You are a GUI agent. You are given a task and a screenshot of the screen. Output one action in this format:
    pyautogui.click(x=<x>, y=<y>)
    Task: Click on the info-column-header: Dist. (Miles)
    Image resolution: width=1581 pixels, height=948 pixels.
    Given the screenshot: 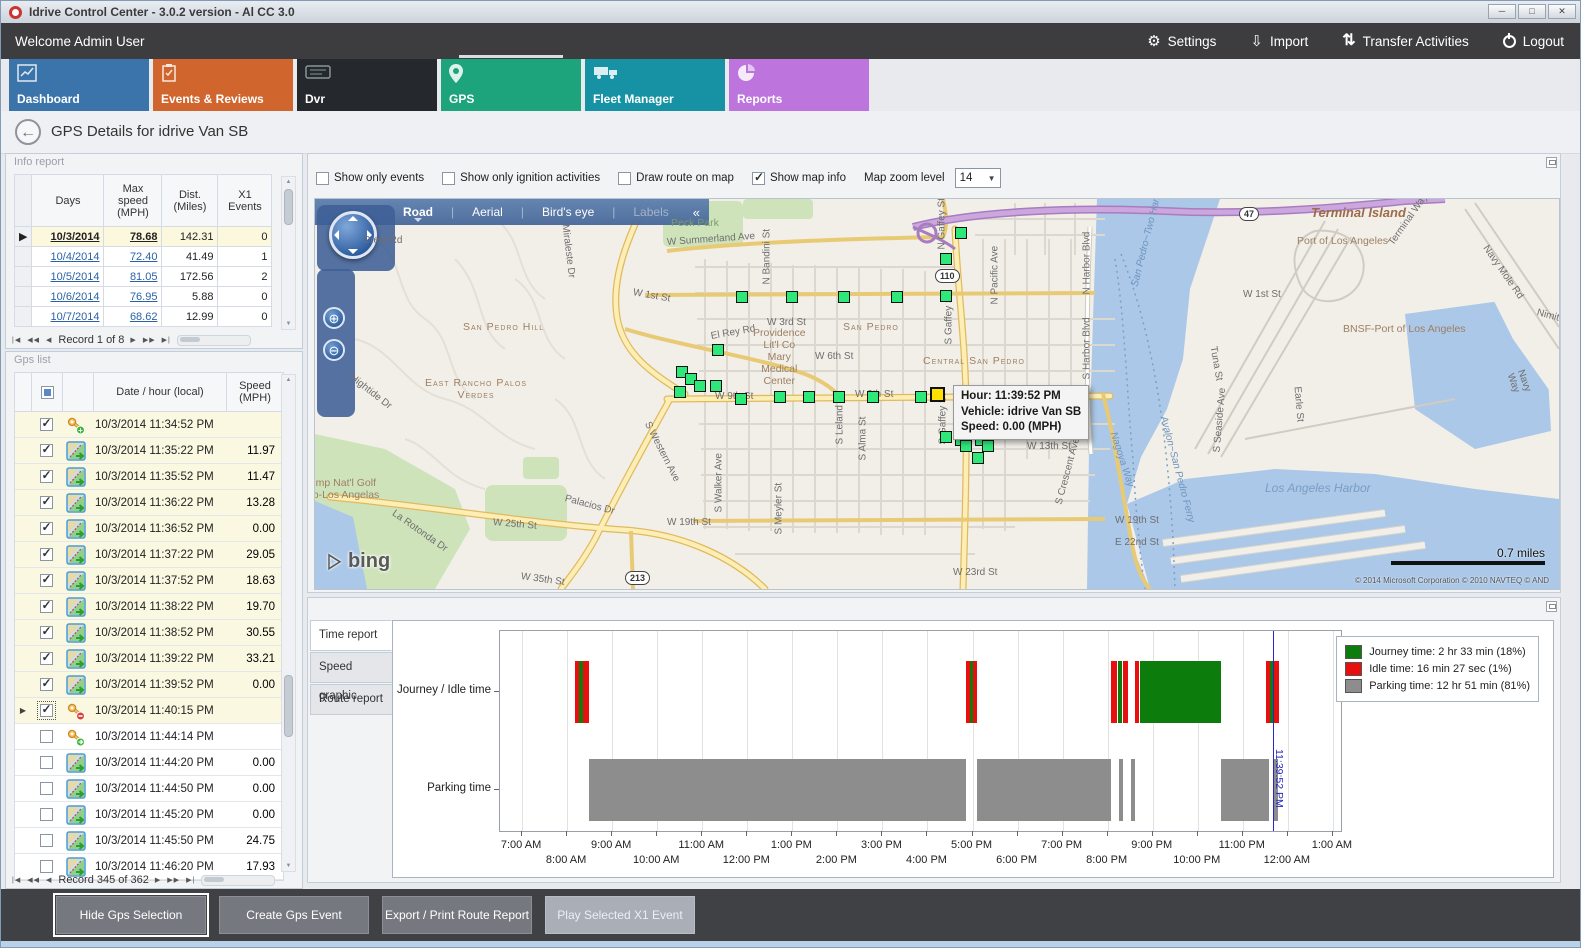 What is the action you would take?
    pyautogui.click(x=190, y=200)
    